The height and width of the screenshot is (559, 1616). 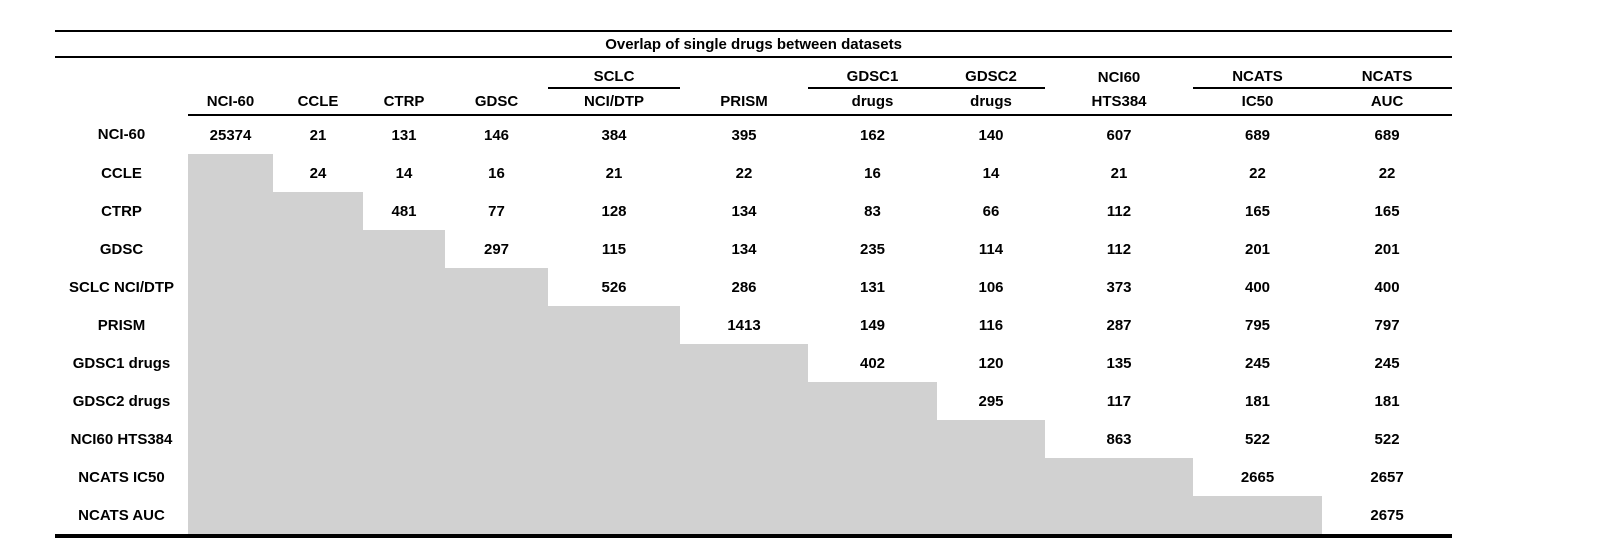 I want to click on table-cell: 689, so click(x=1257, y=135).